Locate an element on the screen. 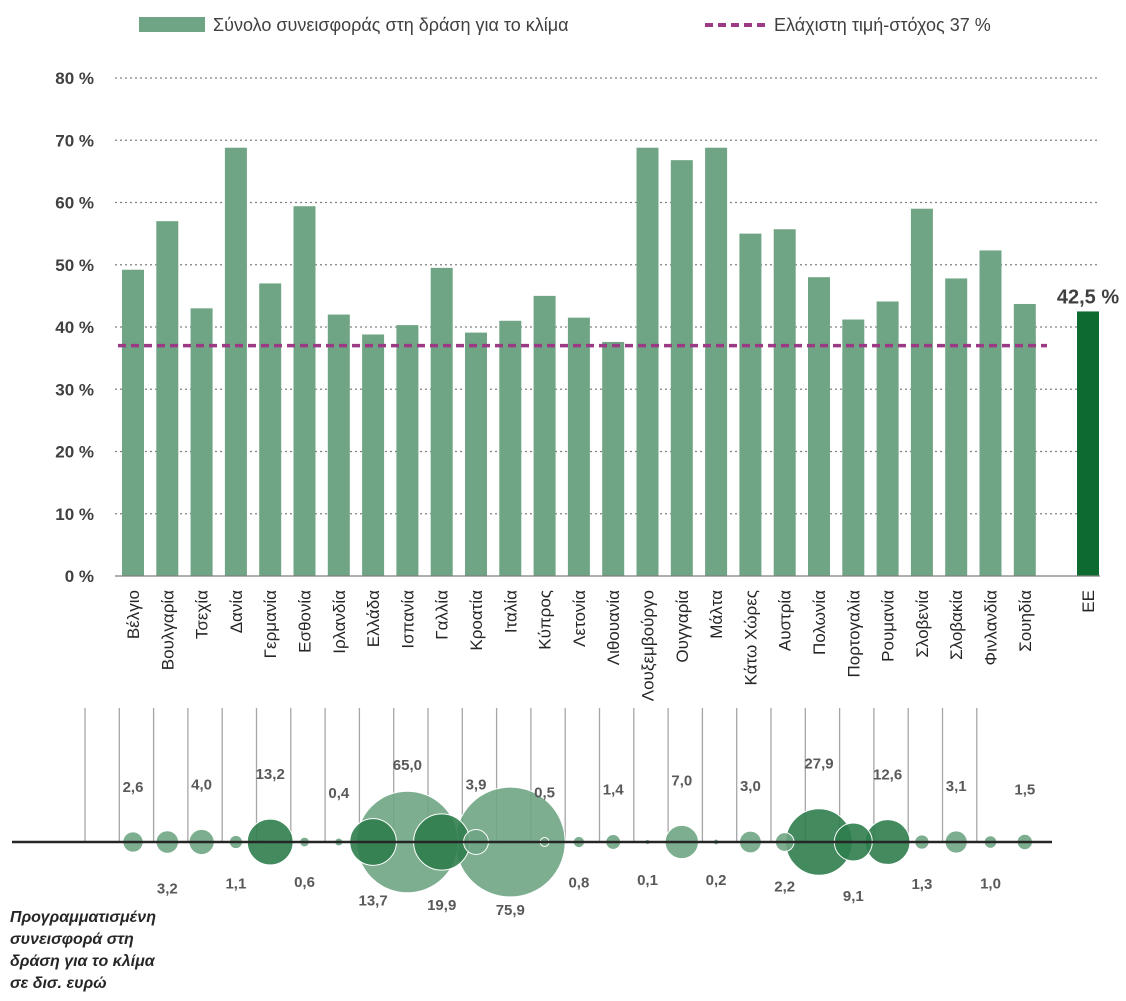 The height and width of the screenshot is (1001, 1126). bubble-value-label: 9,1 is located at coordinates (853, 896).